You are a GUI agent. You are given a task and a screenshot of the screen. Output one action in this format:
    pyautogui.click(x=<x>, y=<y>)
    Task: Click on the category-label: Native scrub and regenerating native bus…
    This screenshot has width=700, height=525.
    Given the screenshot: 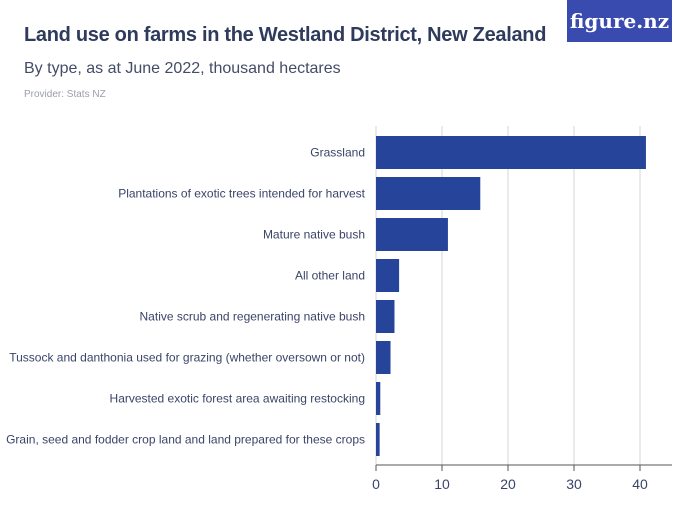 What is the action you would take?
    pyautogui.click(x=252, y=317)
    